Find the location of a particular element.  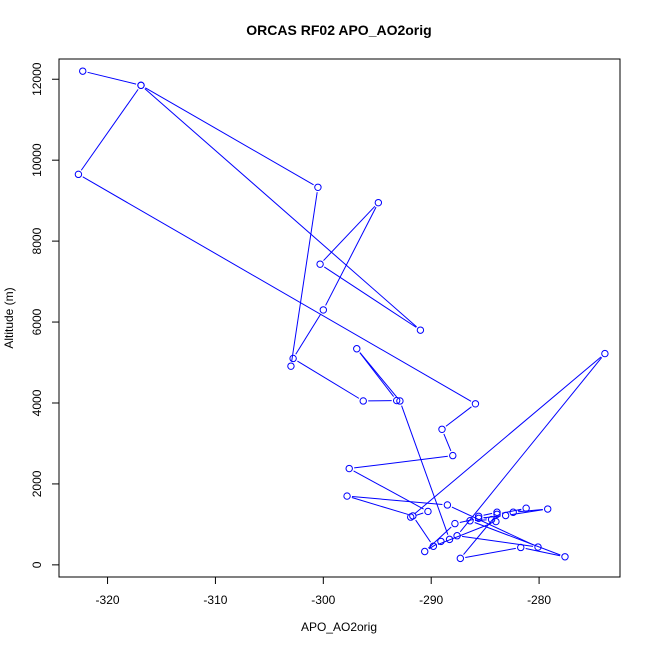

y-tick-label: 4000 is located at coordinates (37, 402).